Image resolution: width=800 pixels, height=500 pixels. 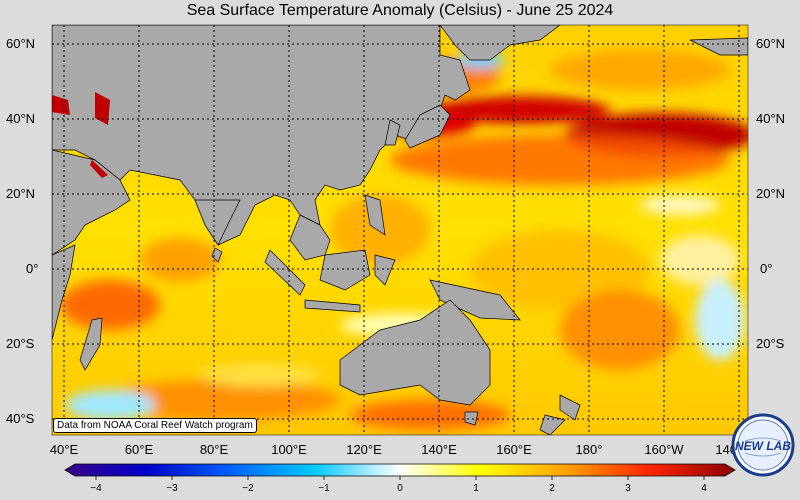 What do you see at coordinates (155, 425) in the screenshot?
I see `data-credit: Data from NOAA Coral Reef Watch program` at bounding box center [155, 425].